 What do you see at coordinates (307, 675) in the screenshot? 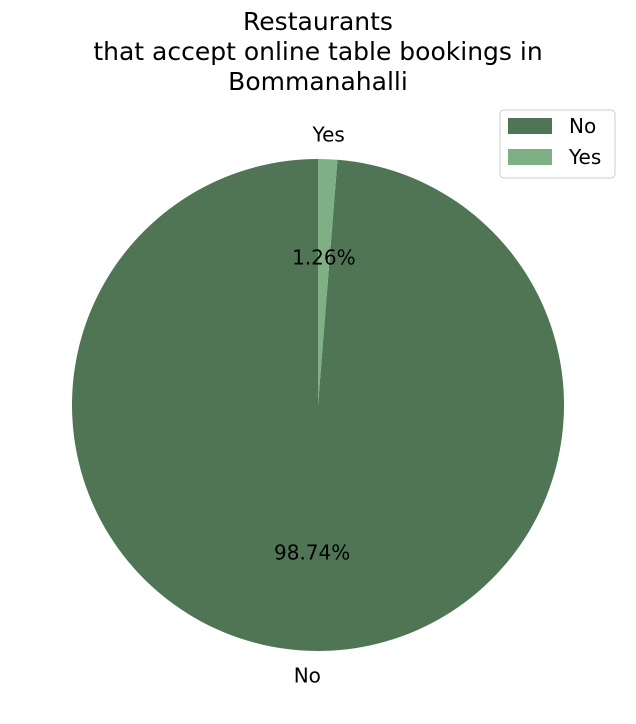
I see `slice-label-no: No` at bounding box center [307, 675].